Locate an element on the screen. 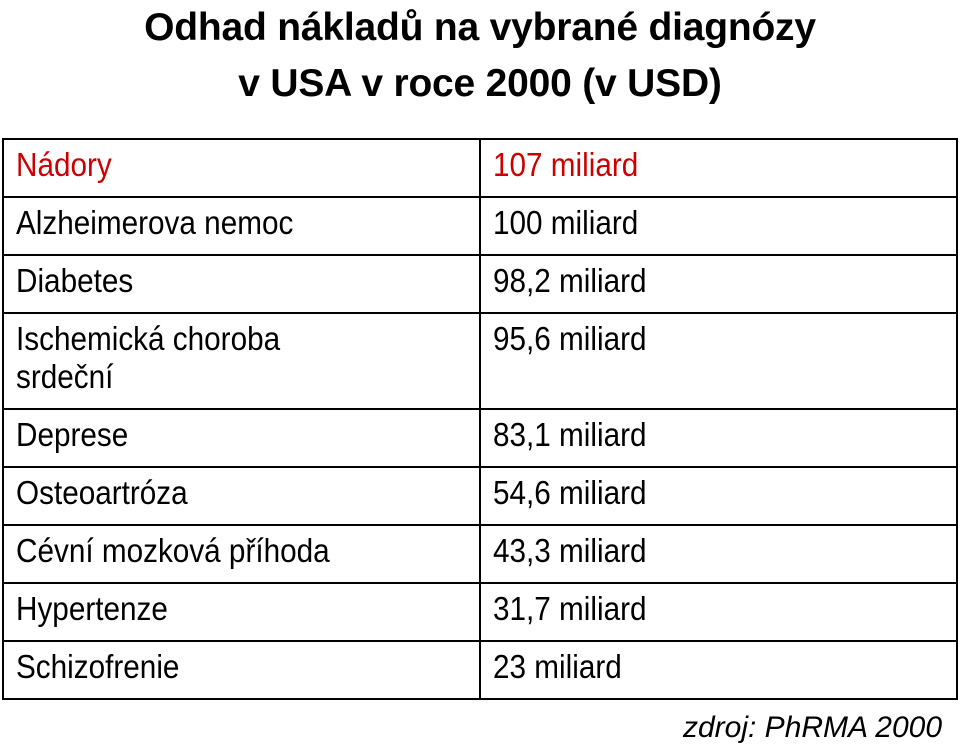  cost-value: 43,3 miliard is located at coordinates (570, 550).